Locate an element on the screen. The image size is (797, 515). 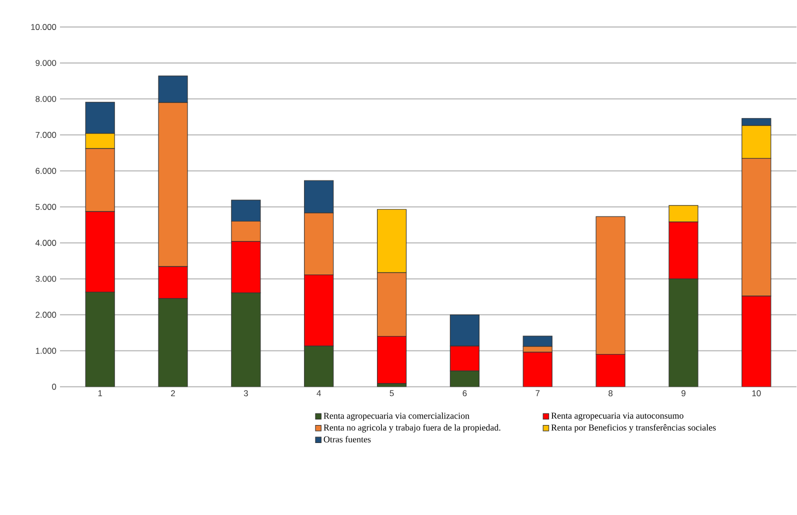
x-tick-label: 4 is located at coordinates (318, 393).